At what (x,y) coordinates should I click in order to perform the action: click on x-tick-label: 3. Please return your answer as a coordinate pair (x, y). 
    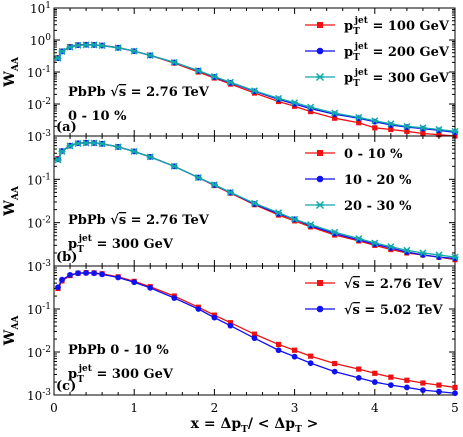
    Looking at the image, I should click on (295, 408).